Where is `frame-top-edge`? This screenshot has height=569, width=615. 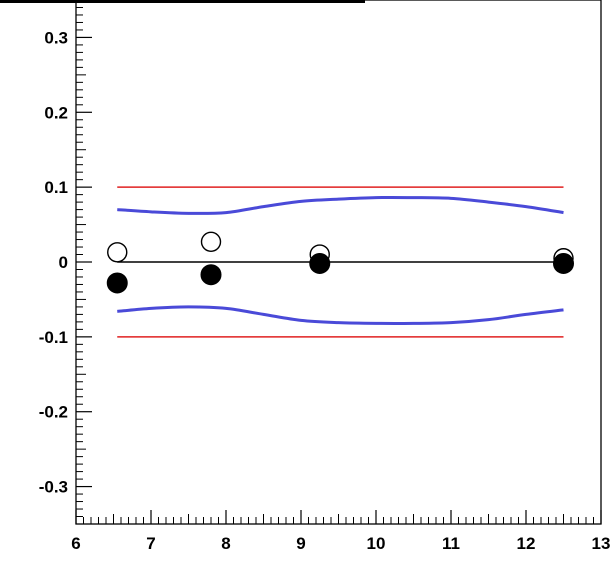 frame-top-edge is located at coordinates (182, 1).